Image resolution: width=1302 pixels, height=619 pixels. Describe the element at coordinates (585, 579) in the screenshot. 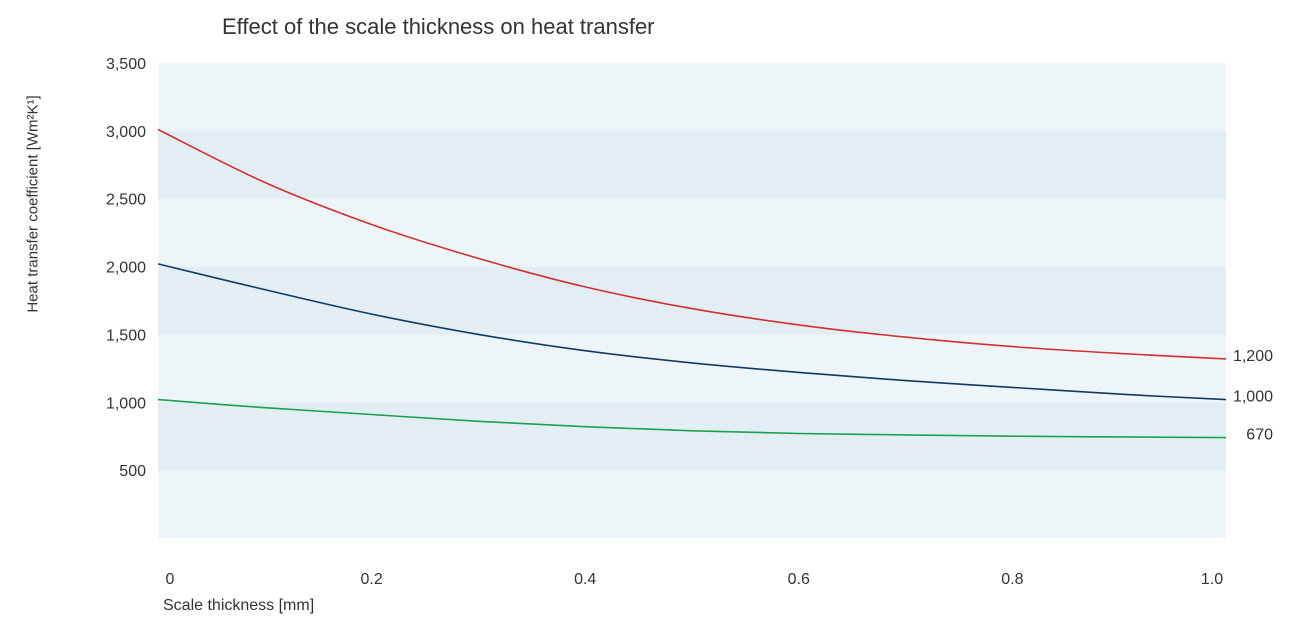

I see `x-tick-label: 0.4` at that location.